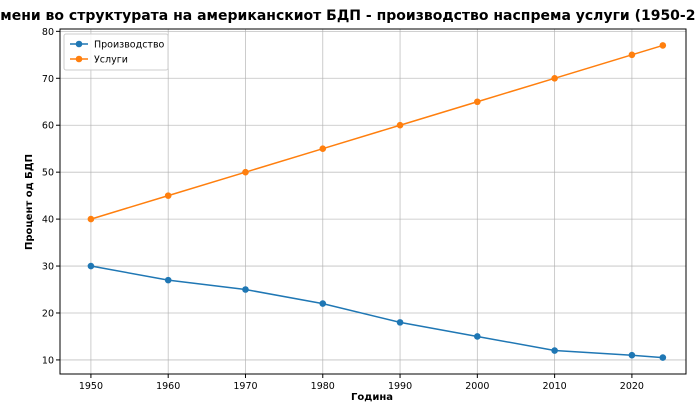 The width and height of the screenshot is (696, 420). I want to click on y-tick-label: 80, so click(48, 32).